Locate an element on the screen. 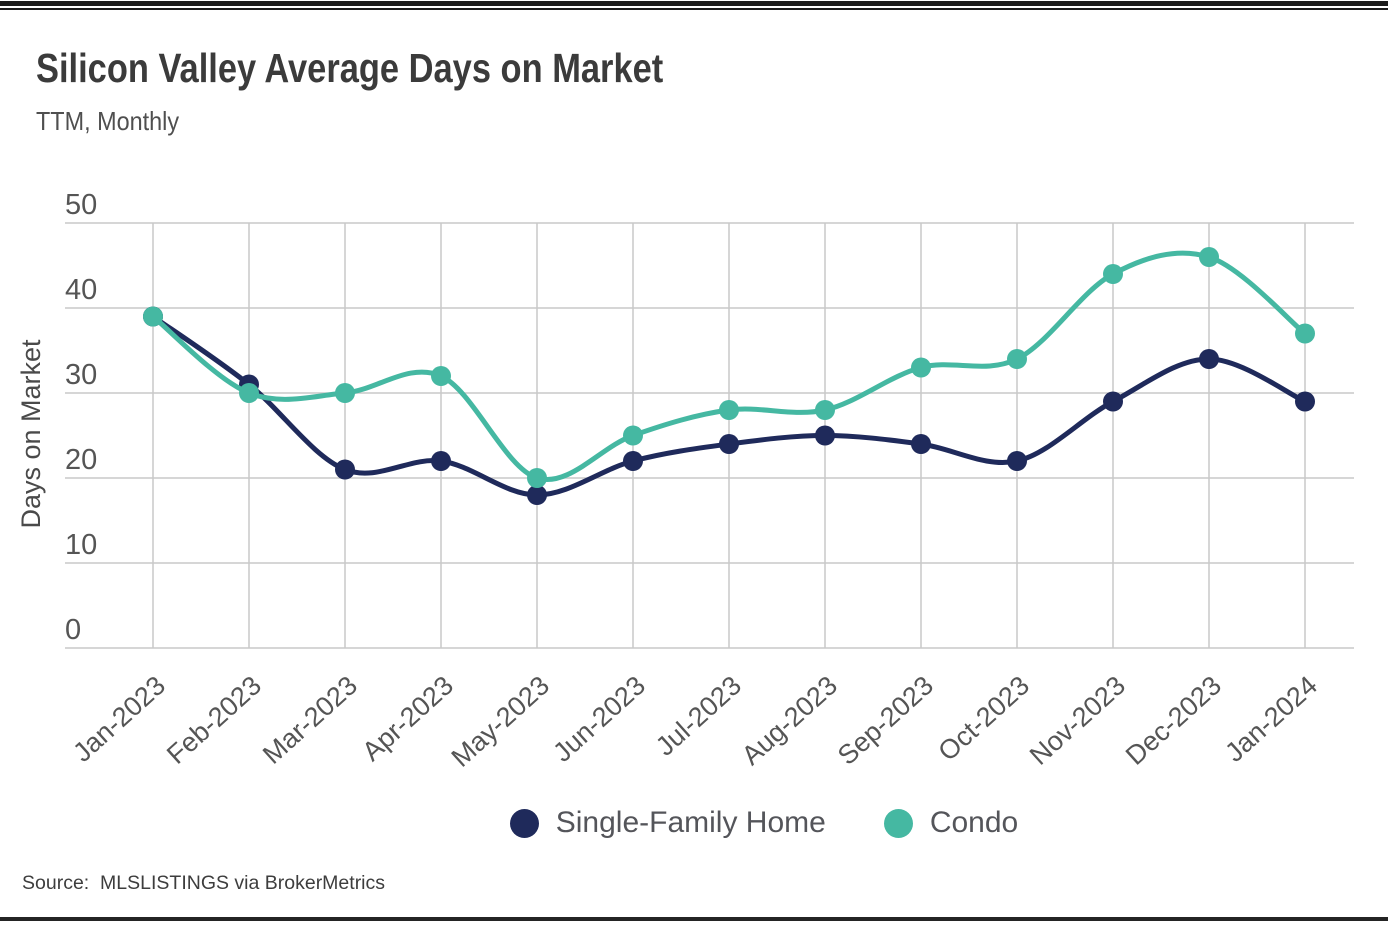  legend-item-condo: Condo is located at coordinates (951, 823).